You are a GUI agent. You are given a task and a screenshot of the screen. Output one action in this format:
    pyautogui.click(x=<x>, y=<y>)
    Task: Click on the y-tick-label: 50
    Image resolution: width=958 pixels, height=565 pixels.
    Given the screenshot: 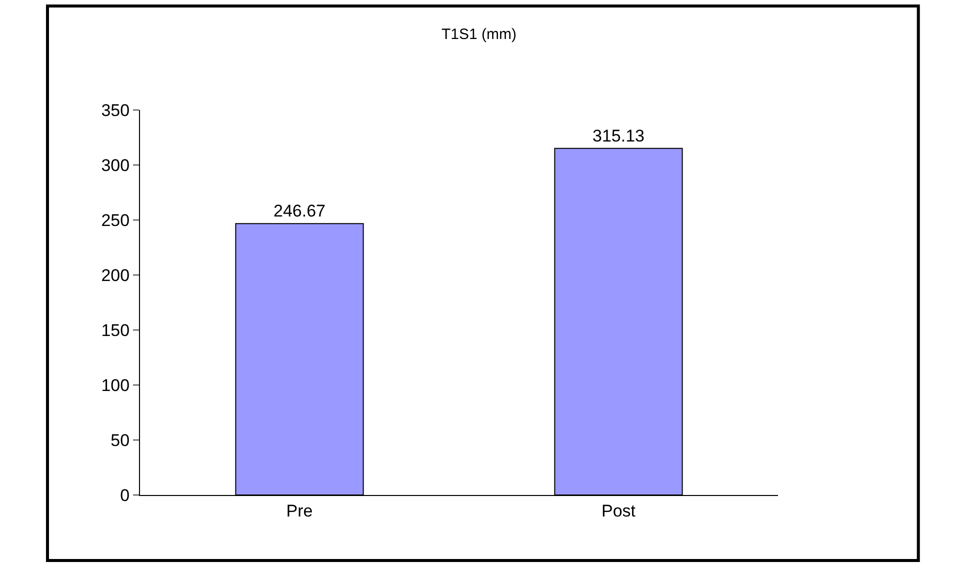 What is the action you would take?
    pyautogui.click(x=120, y=440)
    